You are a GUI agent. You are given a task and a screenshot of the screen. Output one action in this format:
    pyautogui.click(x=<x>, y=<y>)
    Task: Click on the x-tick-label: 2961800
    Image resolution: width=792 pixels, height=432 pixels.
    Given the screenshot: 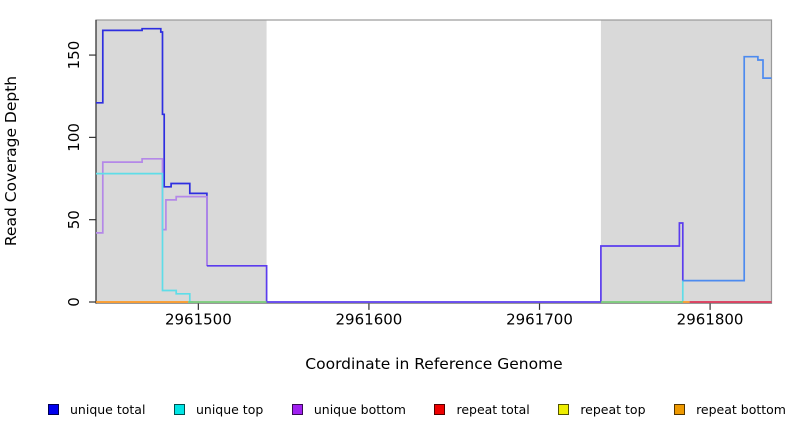 What is the action you would take?
    pyautogui.click(x=710, y=319)
    